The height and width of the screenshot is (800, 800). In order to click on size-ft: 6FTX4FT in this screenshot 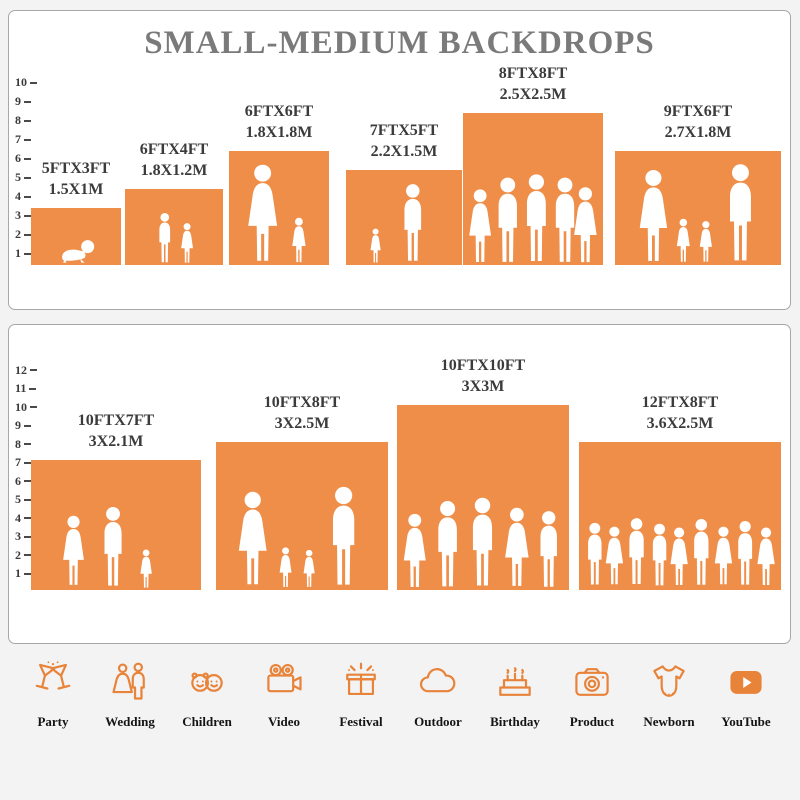, I will do `click(174, 149)`.